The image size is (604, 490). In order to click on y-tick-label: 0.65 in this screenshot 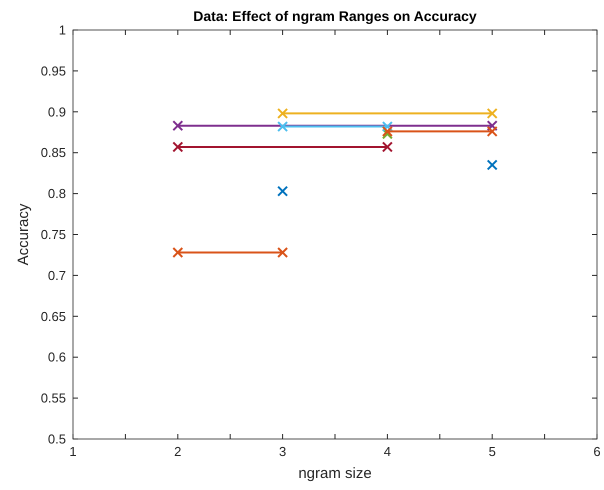, I will do `click(53, 316)`.